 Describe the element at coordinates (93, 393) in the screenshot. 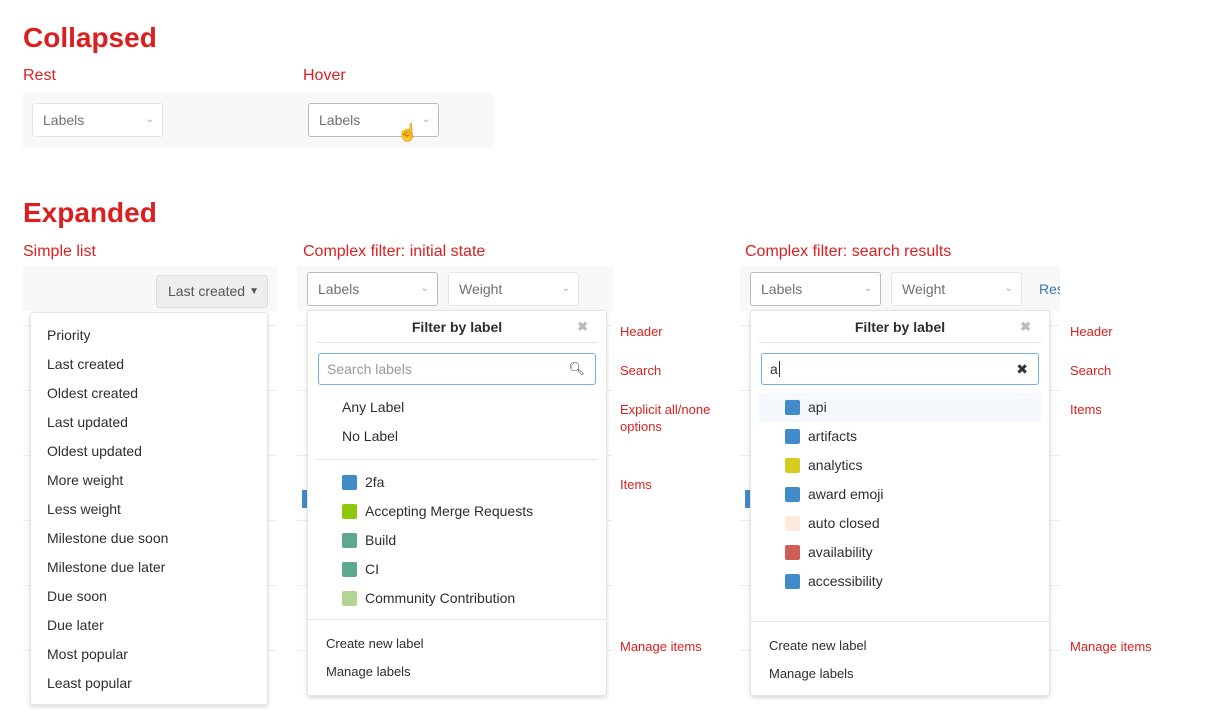

I see `sort-option: Oldest created` at that location.